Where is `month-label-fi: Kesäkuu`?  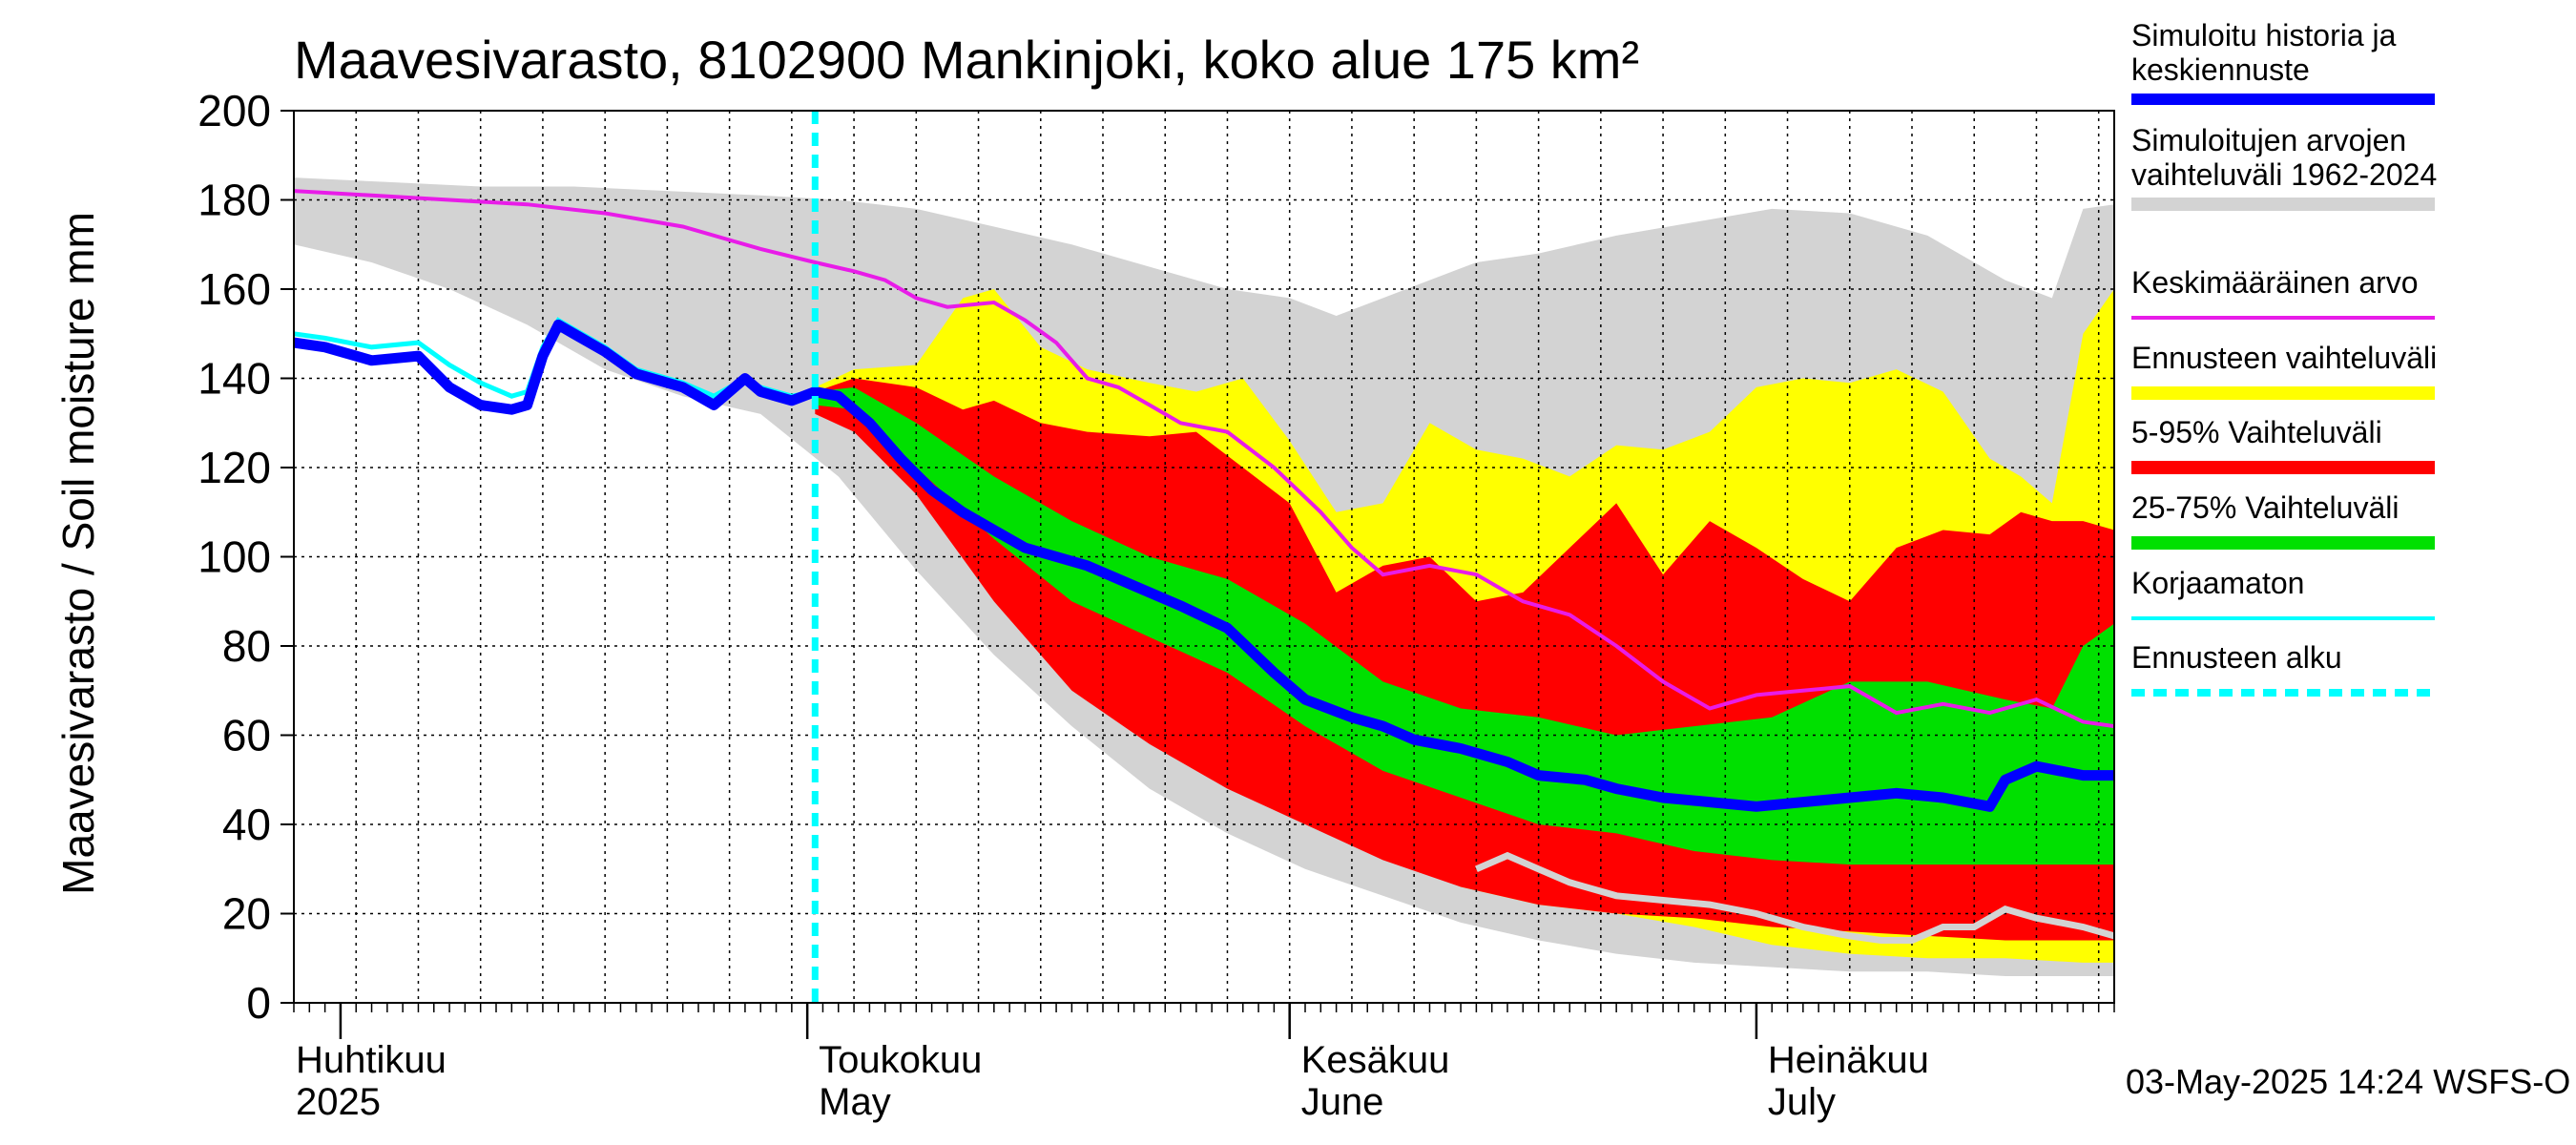 month-label-fi: Kesäkuu is located at coordinates (1375, 1060).